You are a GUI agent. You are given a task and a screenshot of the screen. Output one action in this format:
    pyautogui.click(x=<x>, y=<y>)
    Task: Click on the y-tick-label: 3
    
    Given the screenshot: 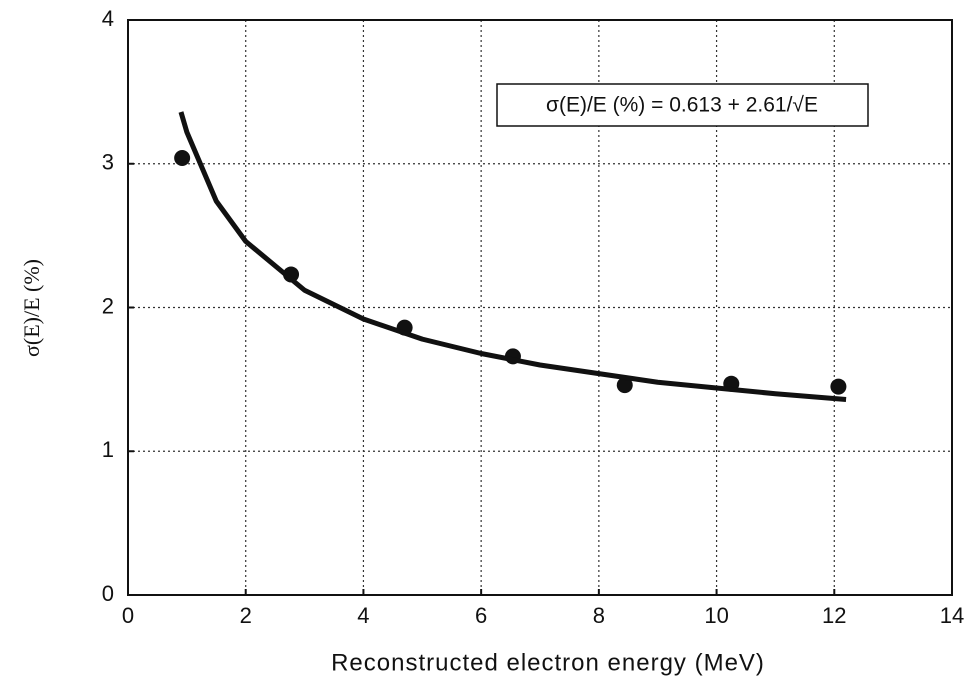 What is the action you would take?
    pyautogui.click(x=108, y=162)
    